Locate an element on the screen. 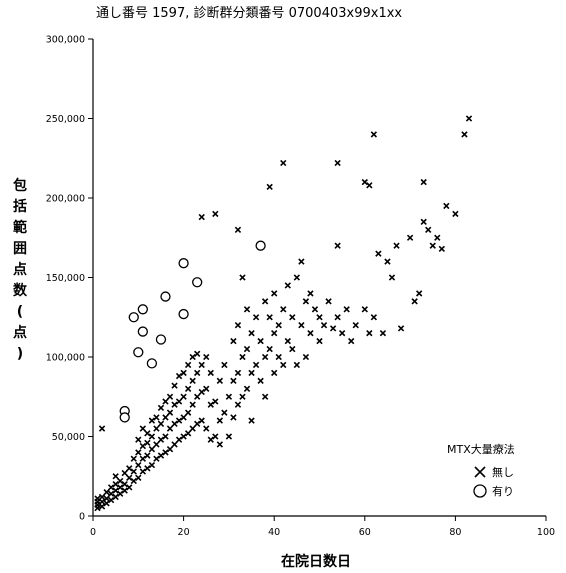  x-axis-label: 在院日数日 is located at coordinates (316, 561).